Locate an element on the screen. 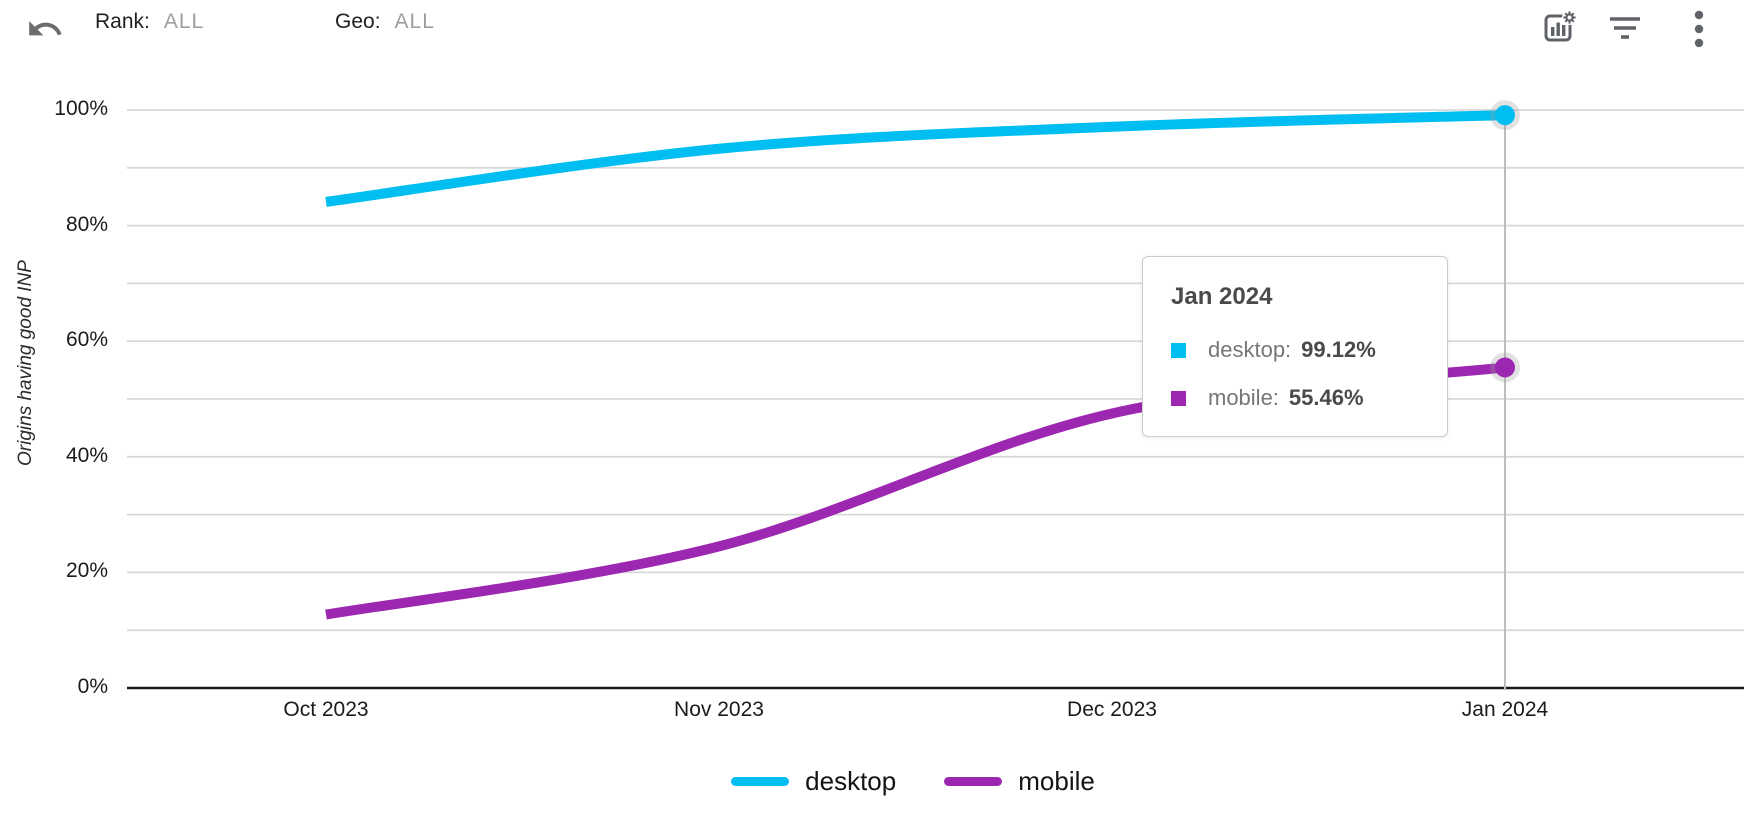 This screenshot has height=826, width=1752. legend-item-mobile: mobile is located at coordinates (1019, 781).